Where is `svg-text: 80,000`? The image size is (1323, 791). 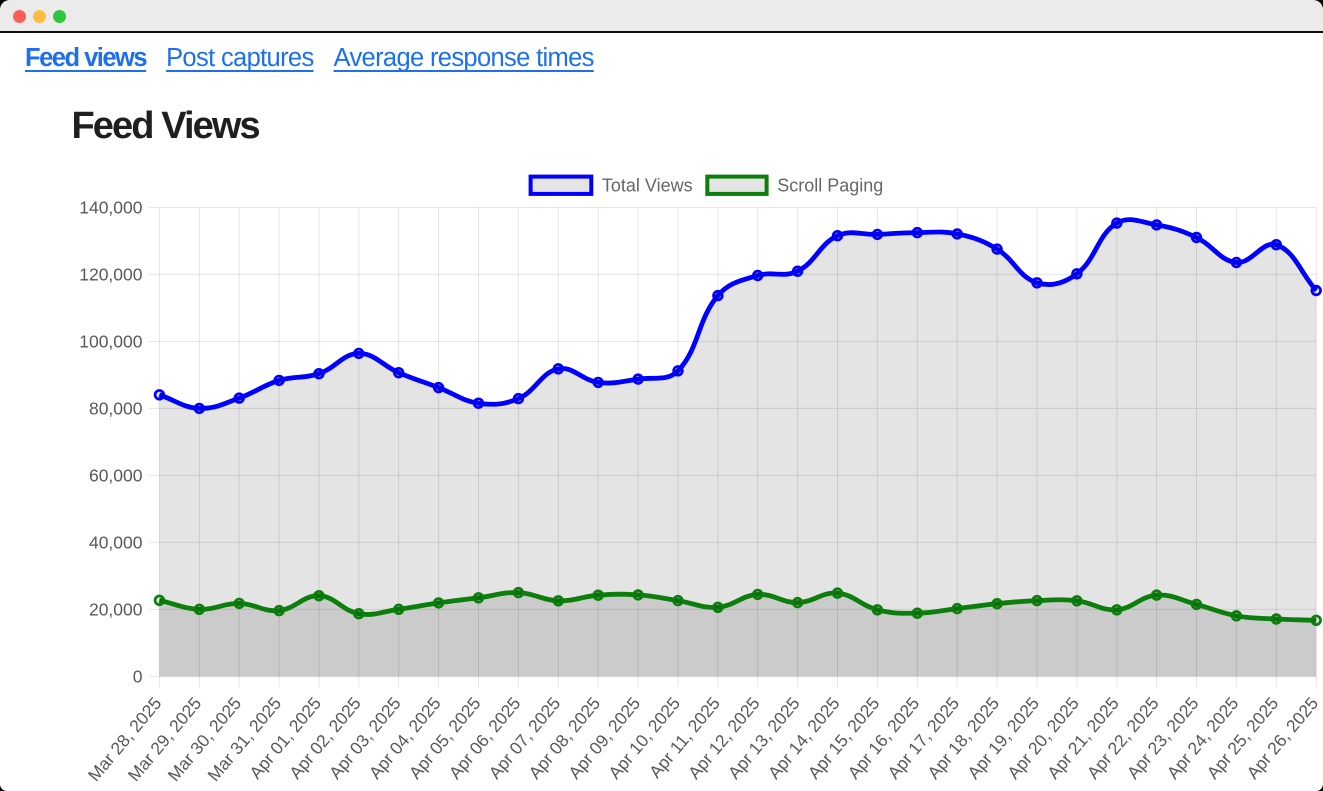
svg-text: 80,000 is located at coordinates (116, 409).